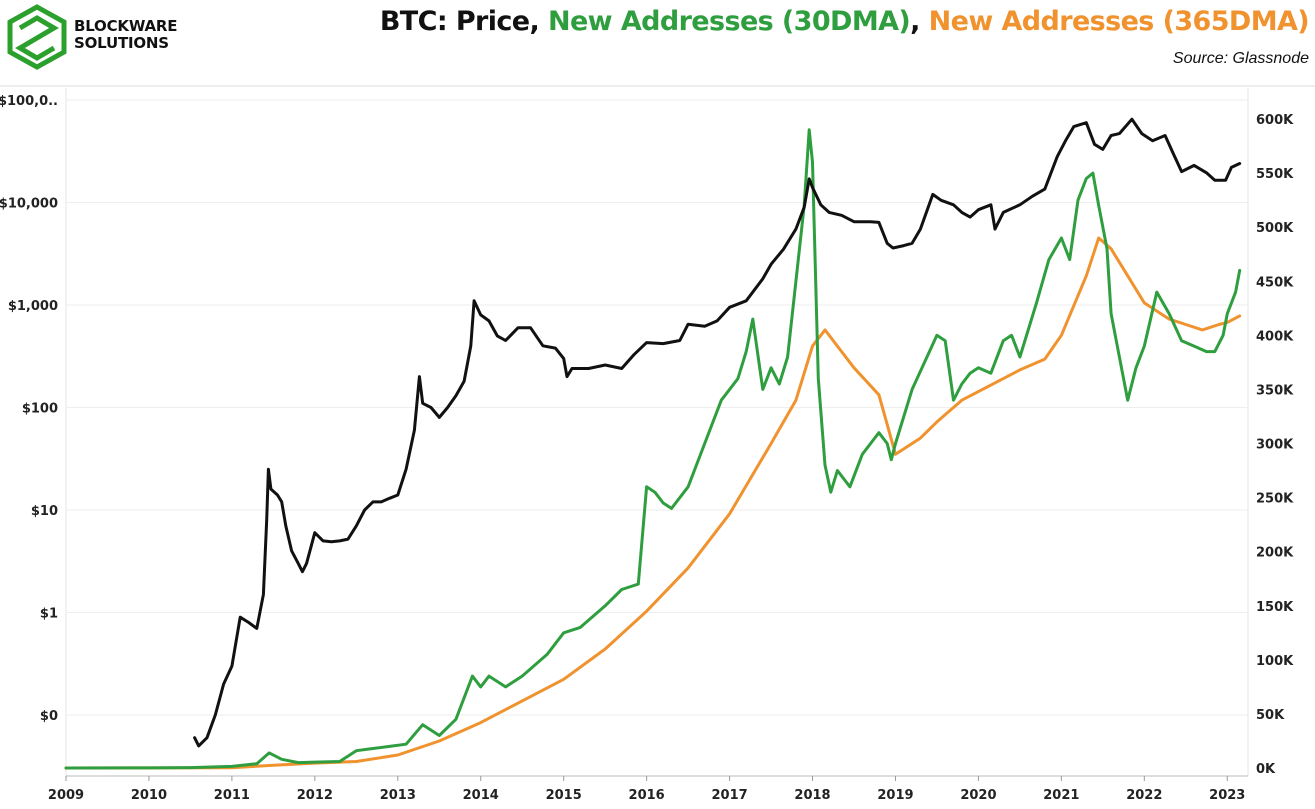  What do you see at coordinates (49, 716) in the screenshot?
I see `y-left-tick-label: $0` at bounding box center [49, 716].